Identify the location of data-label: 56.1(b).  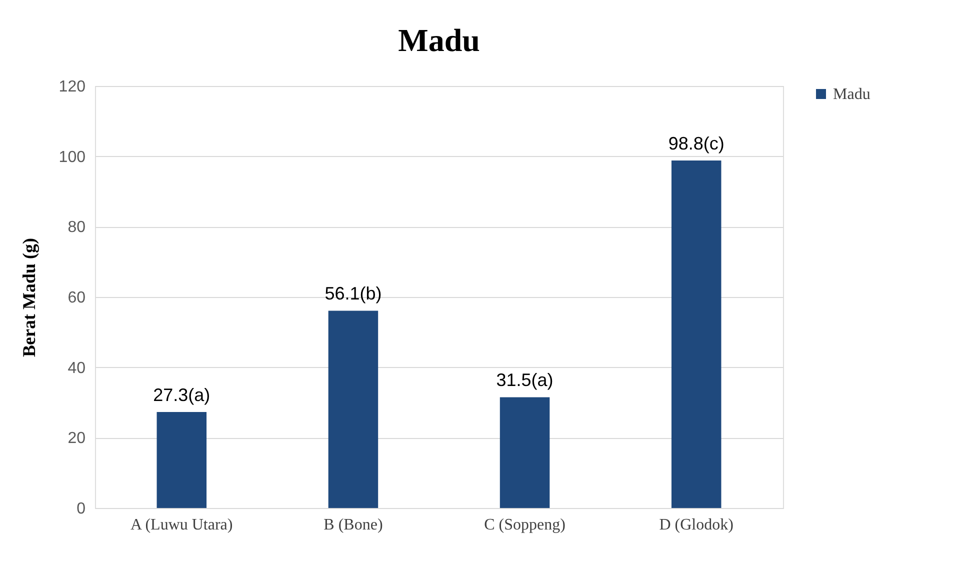
(353, 294).